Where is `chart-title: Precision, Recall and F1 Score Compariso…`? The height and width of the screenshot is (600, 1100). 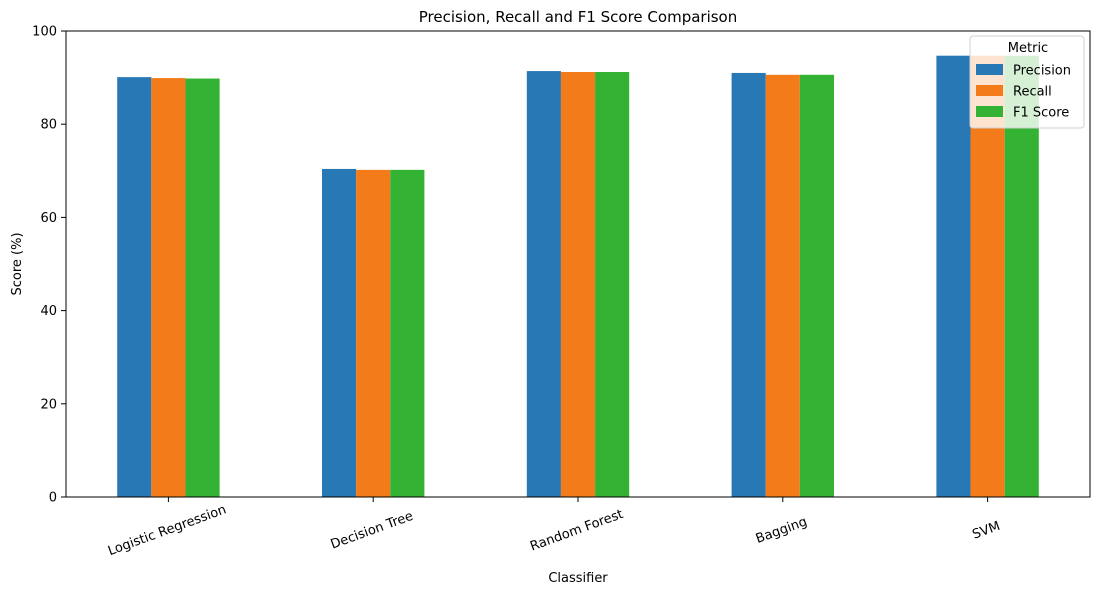
chart-title: Precision, Recall and F1 Score Compariso… is located at coordinates (578, 17).